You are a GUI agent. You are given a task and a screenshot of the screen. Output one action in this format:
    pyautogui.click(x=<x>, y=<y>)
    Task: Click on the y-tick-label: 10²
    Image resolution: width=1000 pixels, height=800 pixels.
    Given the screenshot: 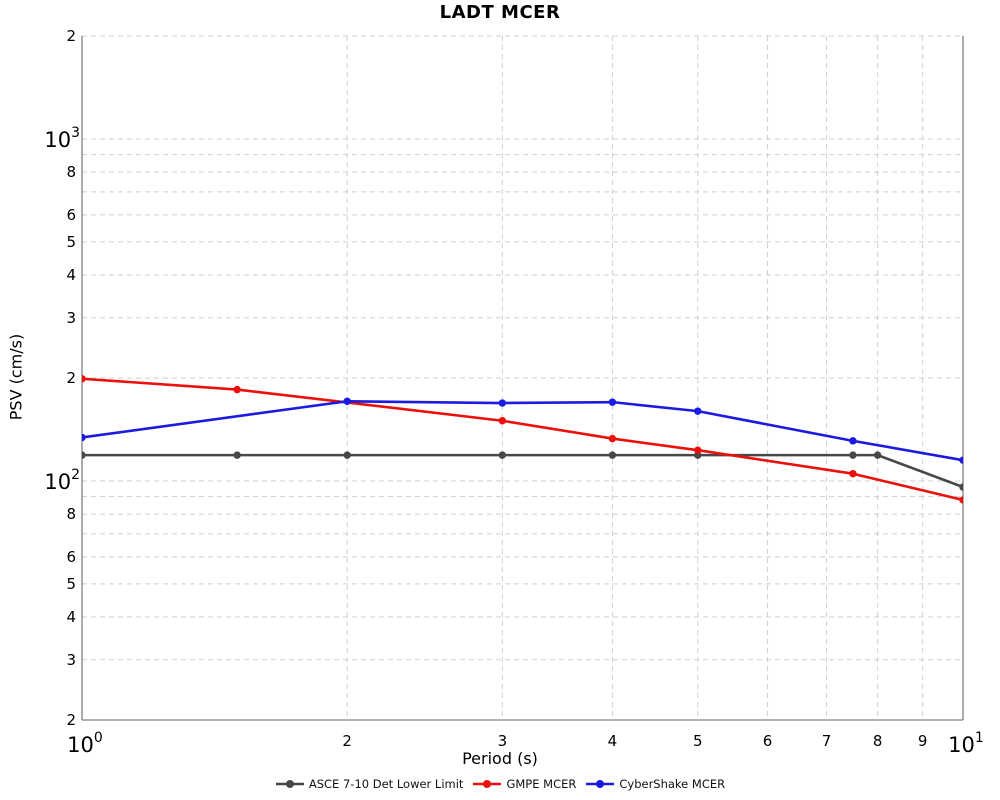 What is the action you would take?
    pyautogui.click(x=62, y=480)
    